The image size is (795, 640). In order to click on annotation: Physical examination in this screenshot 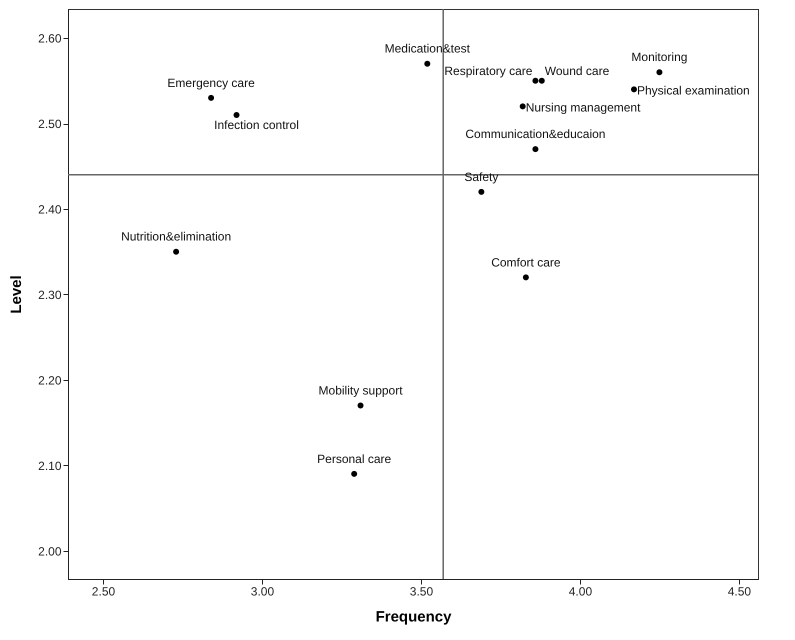, I will do `click(693, 90)`.